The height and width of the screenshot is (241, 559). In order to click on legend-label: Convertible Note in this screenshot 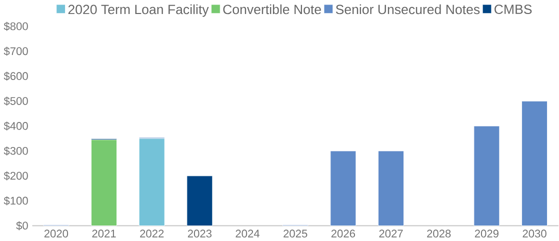, I will do `click(272, 9)`.